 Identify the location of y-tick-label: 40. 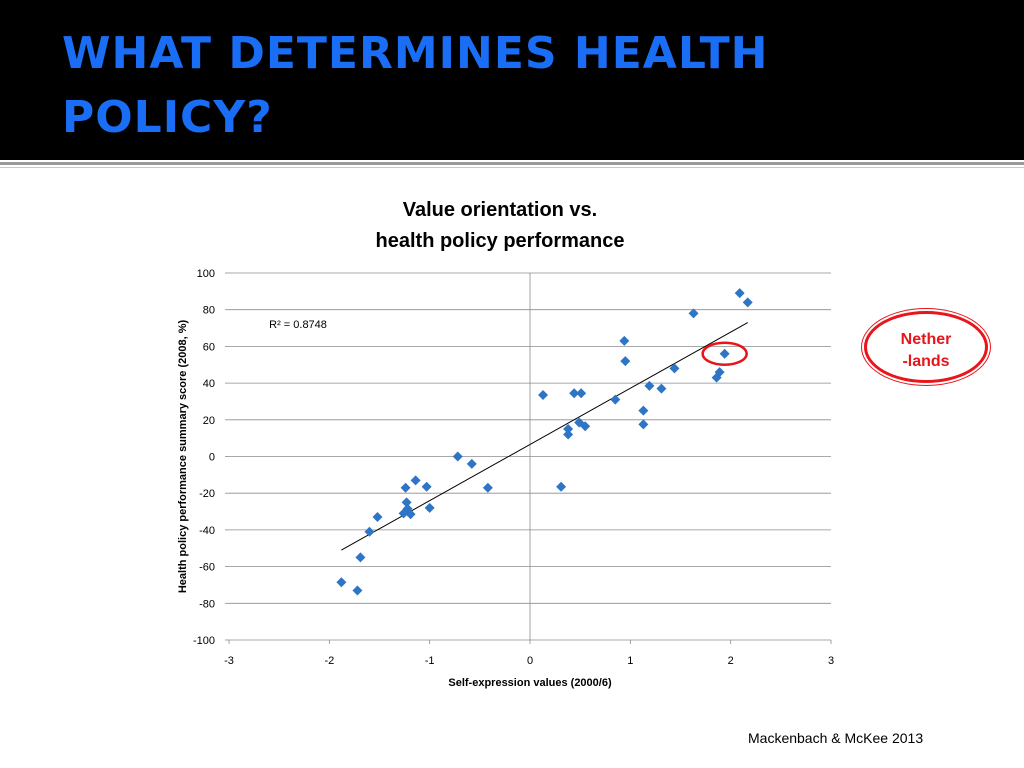
(209, 384).